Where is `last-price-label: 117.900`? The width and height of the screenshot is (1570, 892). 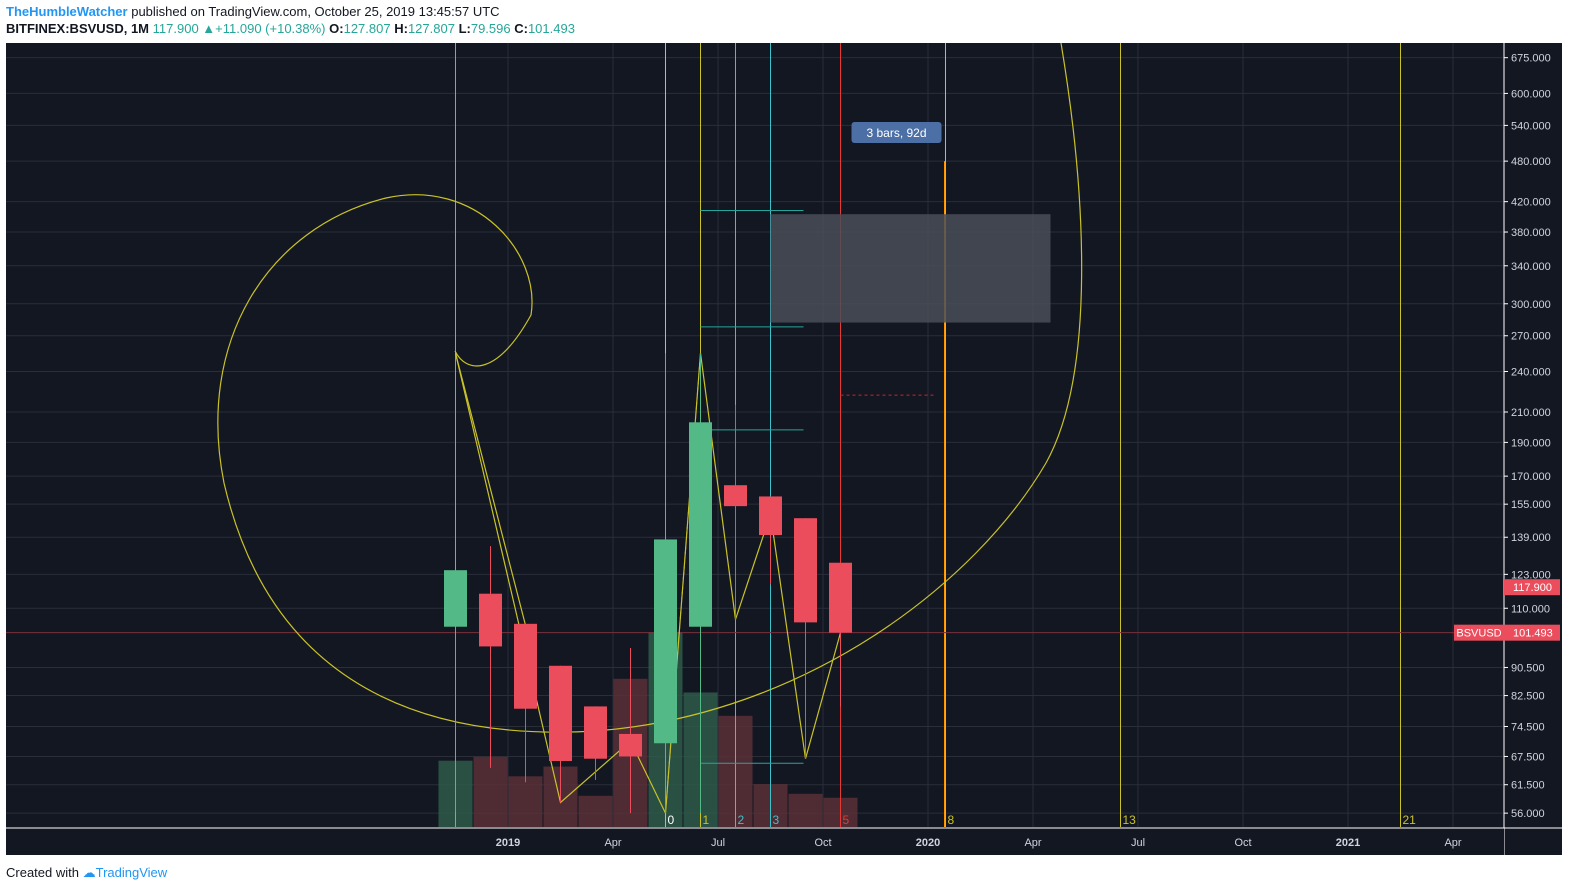
last-price-label: 117.900 is located at coordinates (1532, 588).